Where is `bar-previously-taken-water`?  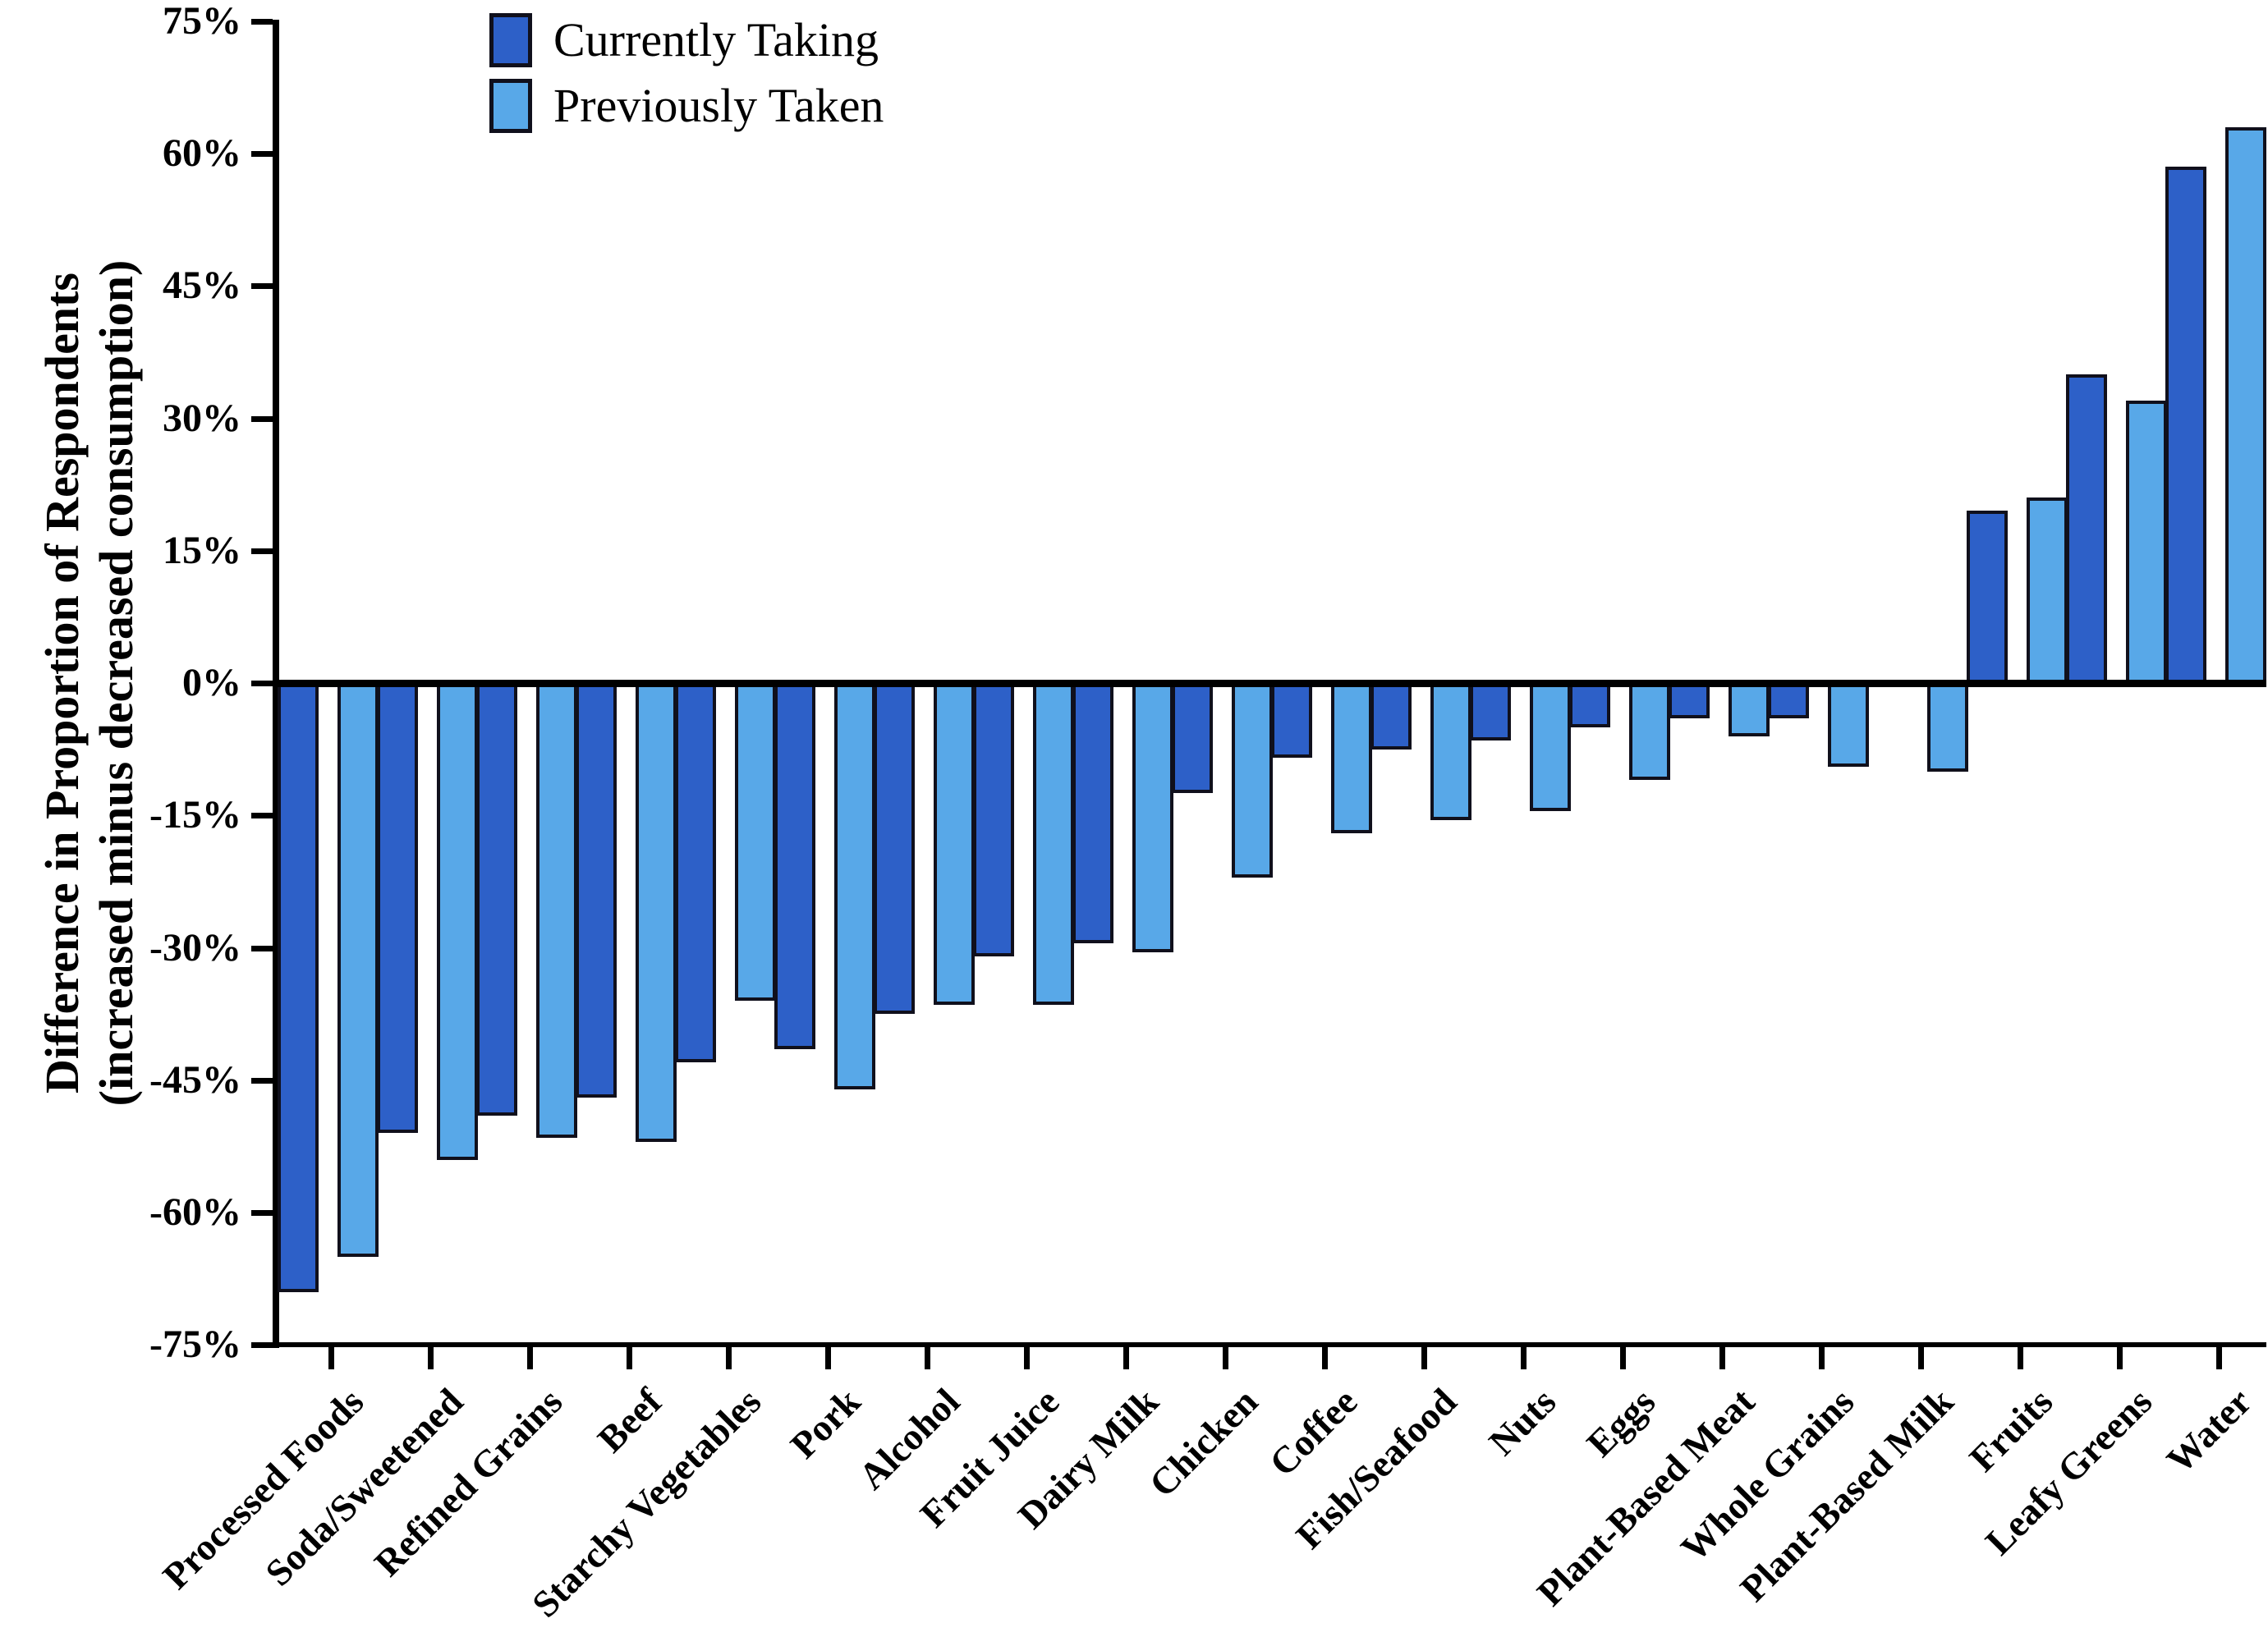 bar-previously-taken-water is located at coordinates (2245, 405).